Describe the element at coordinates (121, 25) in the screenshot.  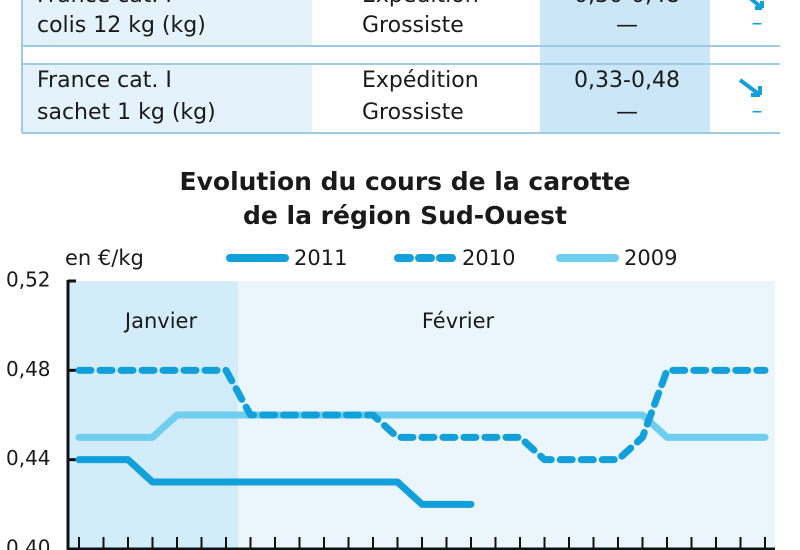
I see `product: colis 12 kg (kg)` at that location.